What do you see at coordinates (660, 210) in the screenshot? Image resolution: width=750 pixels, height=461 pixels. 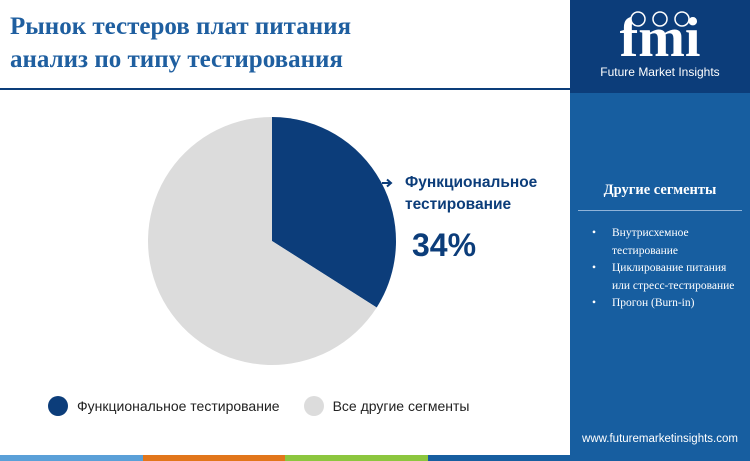 I see `segments-divider` at bounding box center [660, 210].